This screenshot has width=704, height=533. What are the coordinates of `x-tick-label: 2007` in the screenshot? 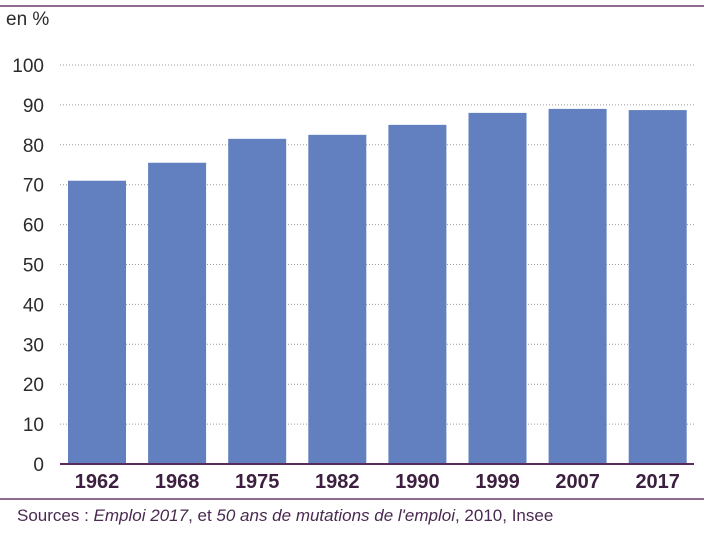 It's located at (577, 482).